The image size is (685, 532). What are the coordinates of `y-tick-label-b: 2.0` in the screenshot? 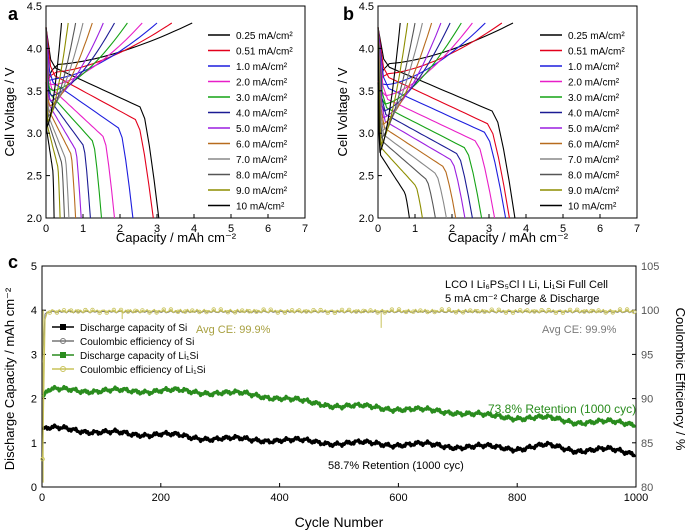 It's located at (366, 219).